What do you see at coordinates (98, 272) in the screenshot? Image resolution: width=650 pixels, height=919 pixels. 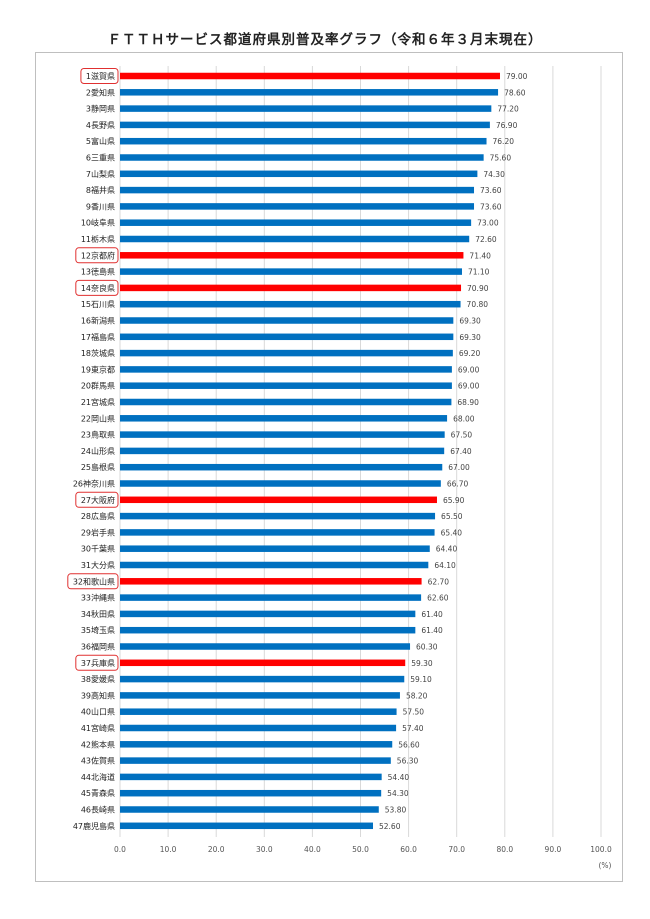 I see `category-label: 13徳島県` at bounding box center [98, 272].